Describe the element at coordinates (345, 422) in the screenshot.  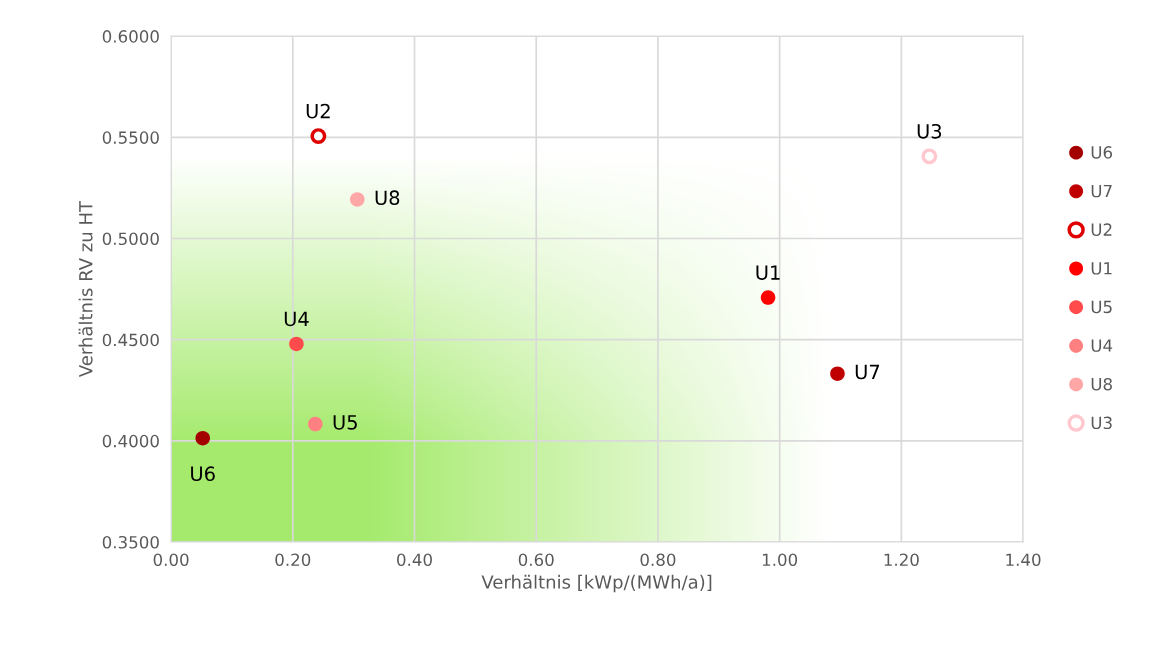
I see `annotation: U5` at that location.